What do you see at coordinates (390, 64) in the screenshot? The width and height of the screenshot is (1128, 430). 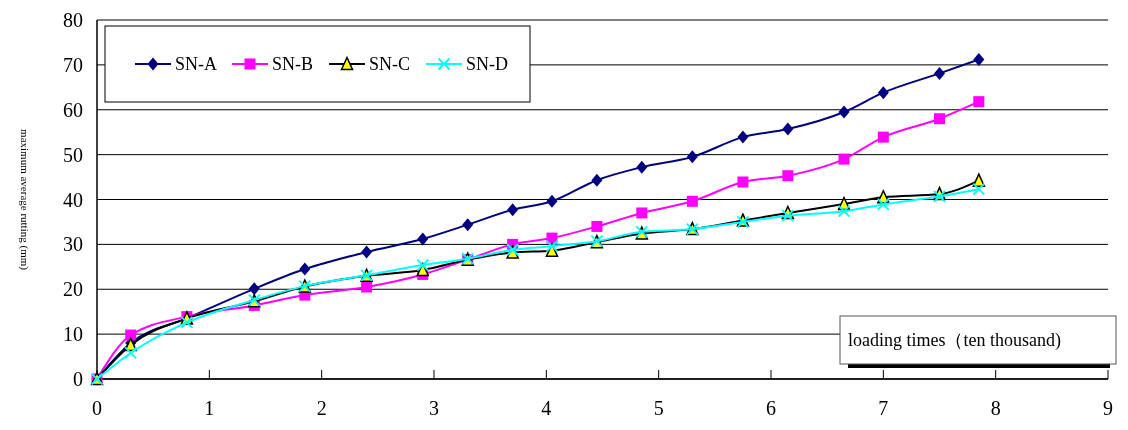 I see `legend-label: SN-C` at bounding box center [390, 64].